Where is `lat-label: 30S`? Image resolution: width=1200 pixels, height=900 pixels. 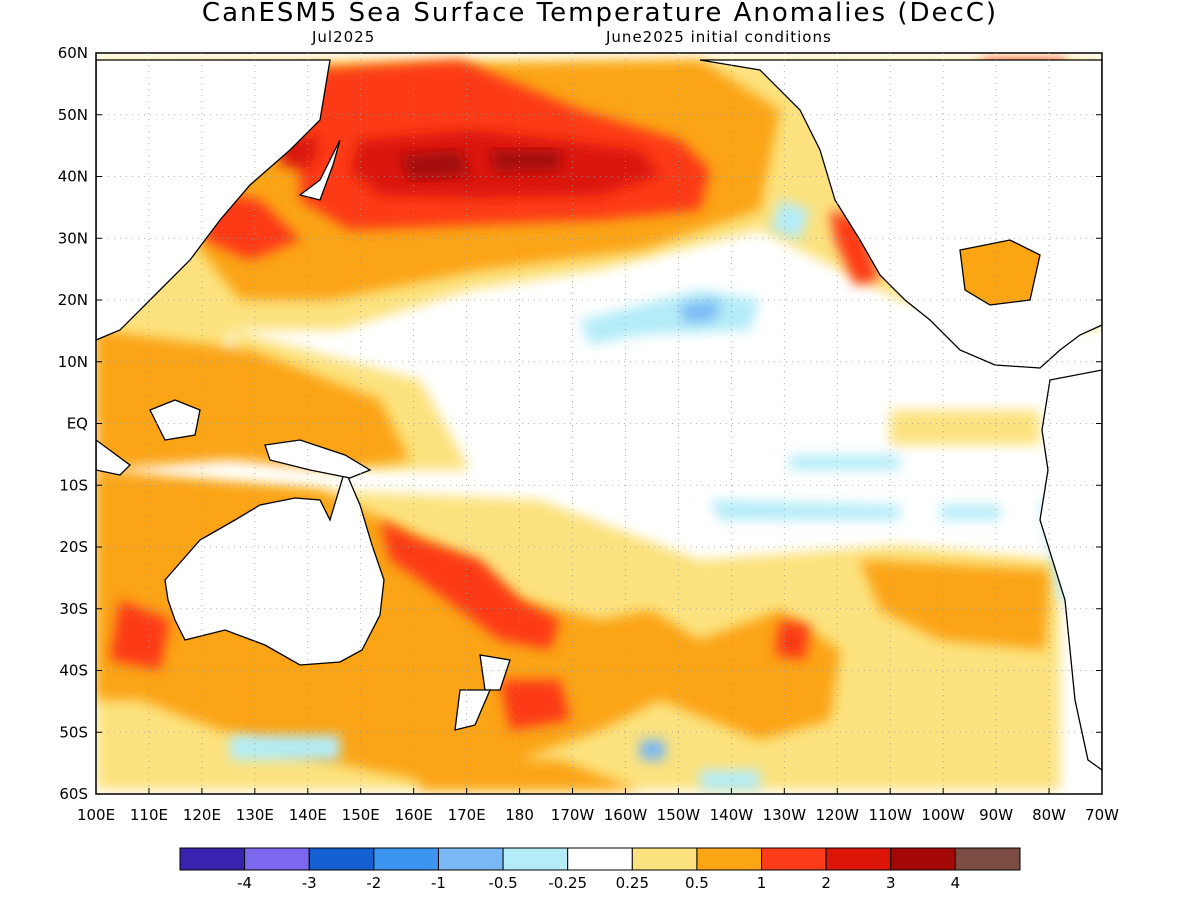
lat-label: 30S is located at coordinates (73, 609).